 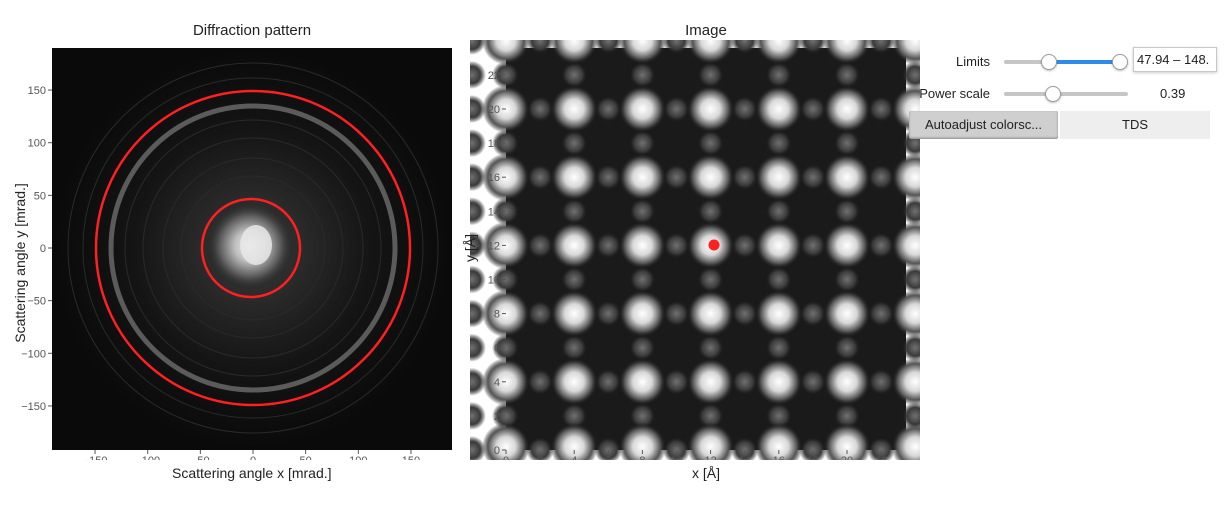 I want to click on limits-label: Limits, so click(x=973, y=61).